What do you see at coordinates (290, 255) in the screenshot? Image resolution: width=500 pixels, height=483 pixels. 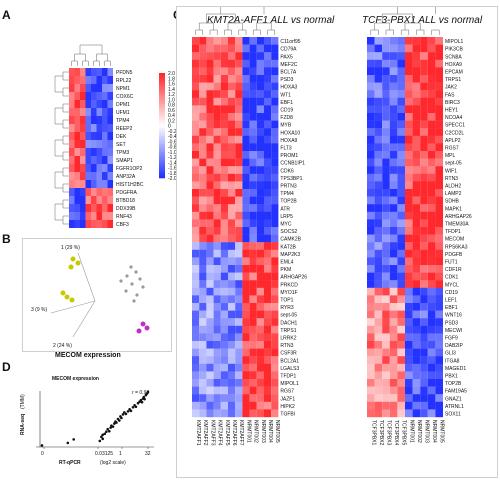 I see `gene-label: MAP2K3` at bounding box center [290, 255].